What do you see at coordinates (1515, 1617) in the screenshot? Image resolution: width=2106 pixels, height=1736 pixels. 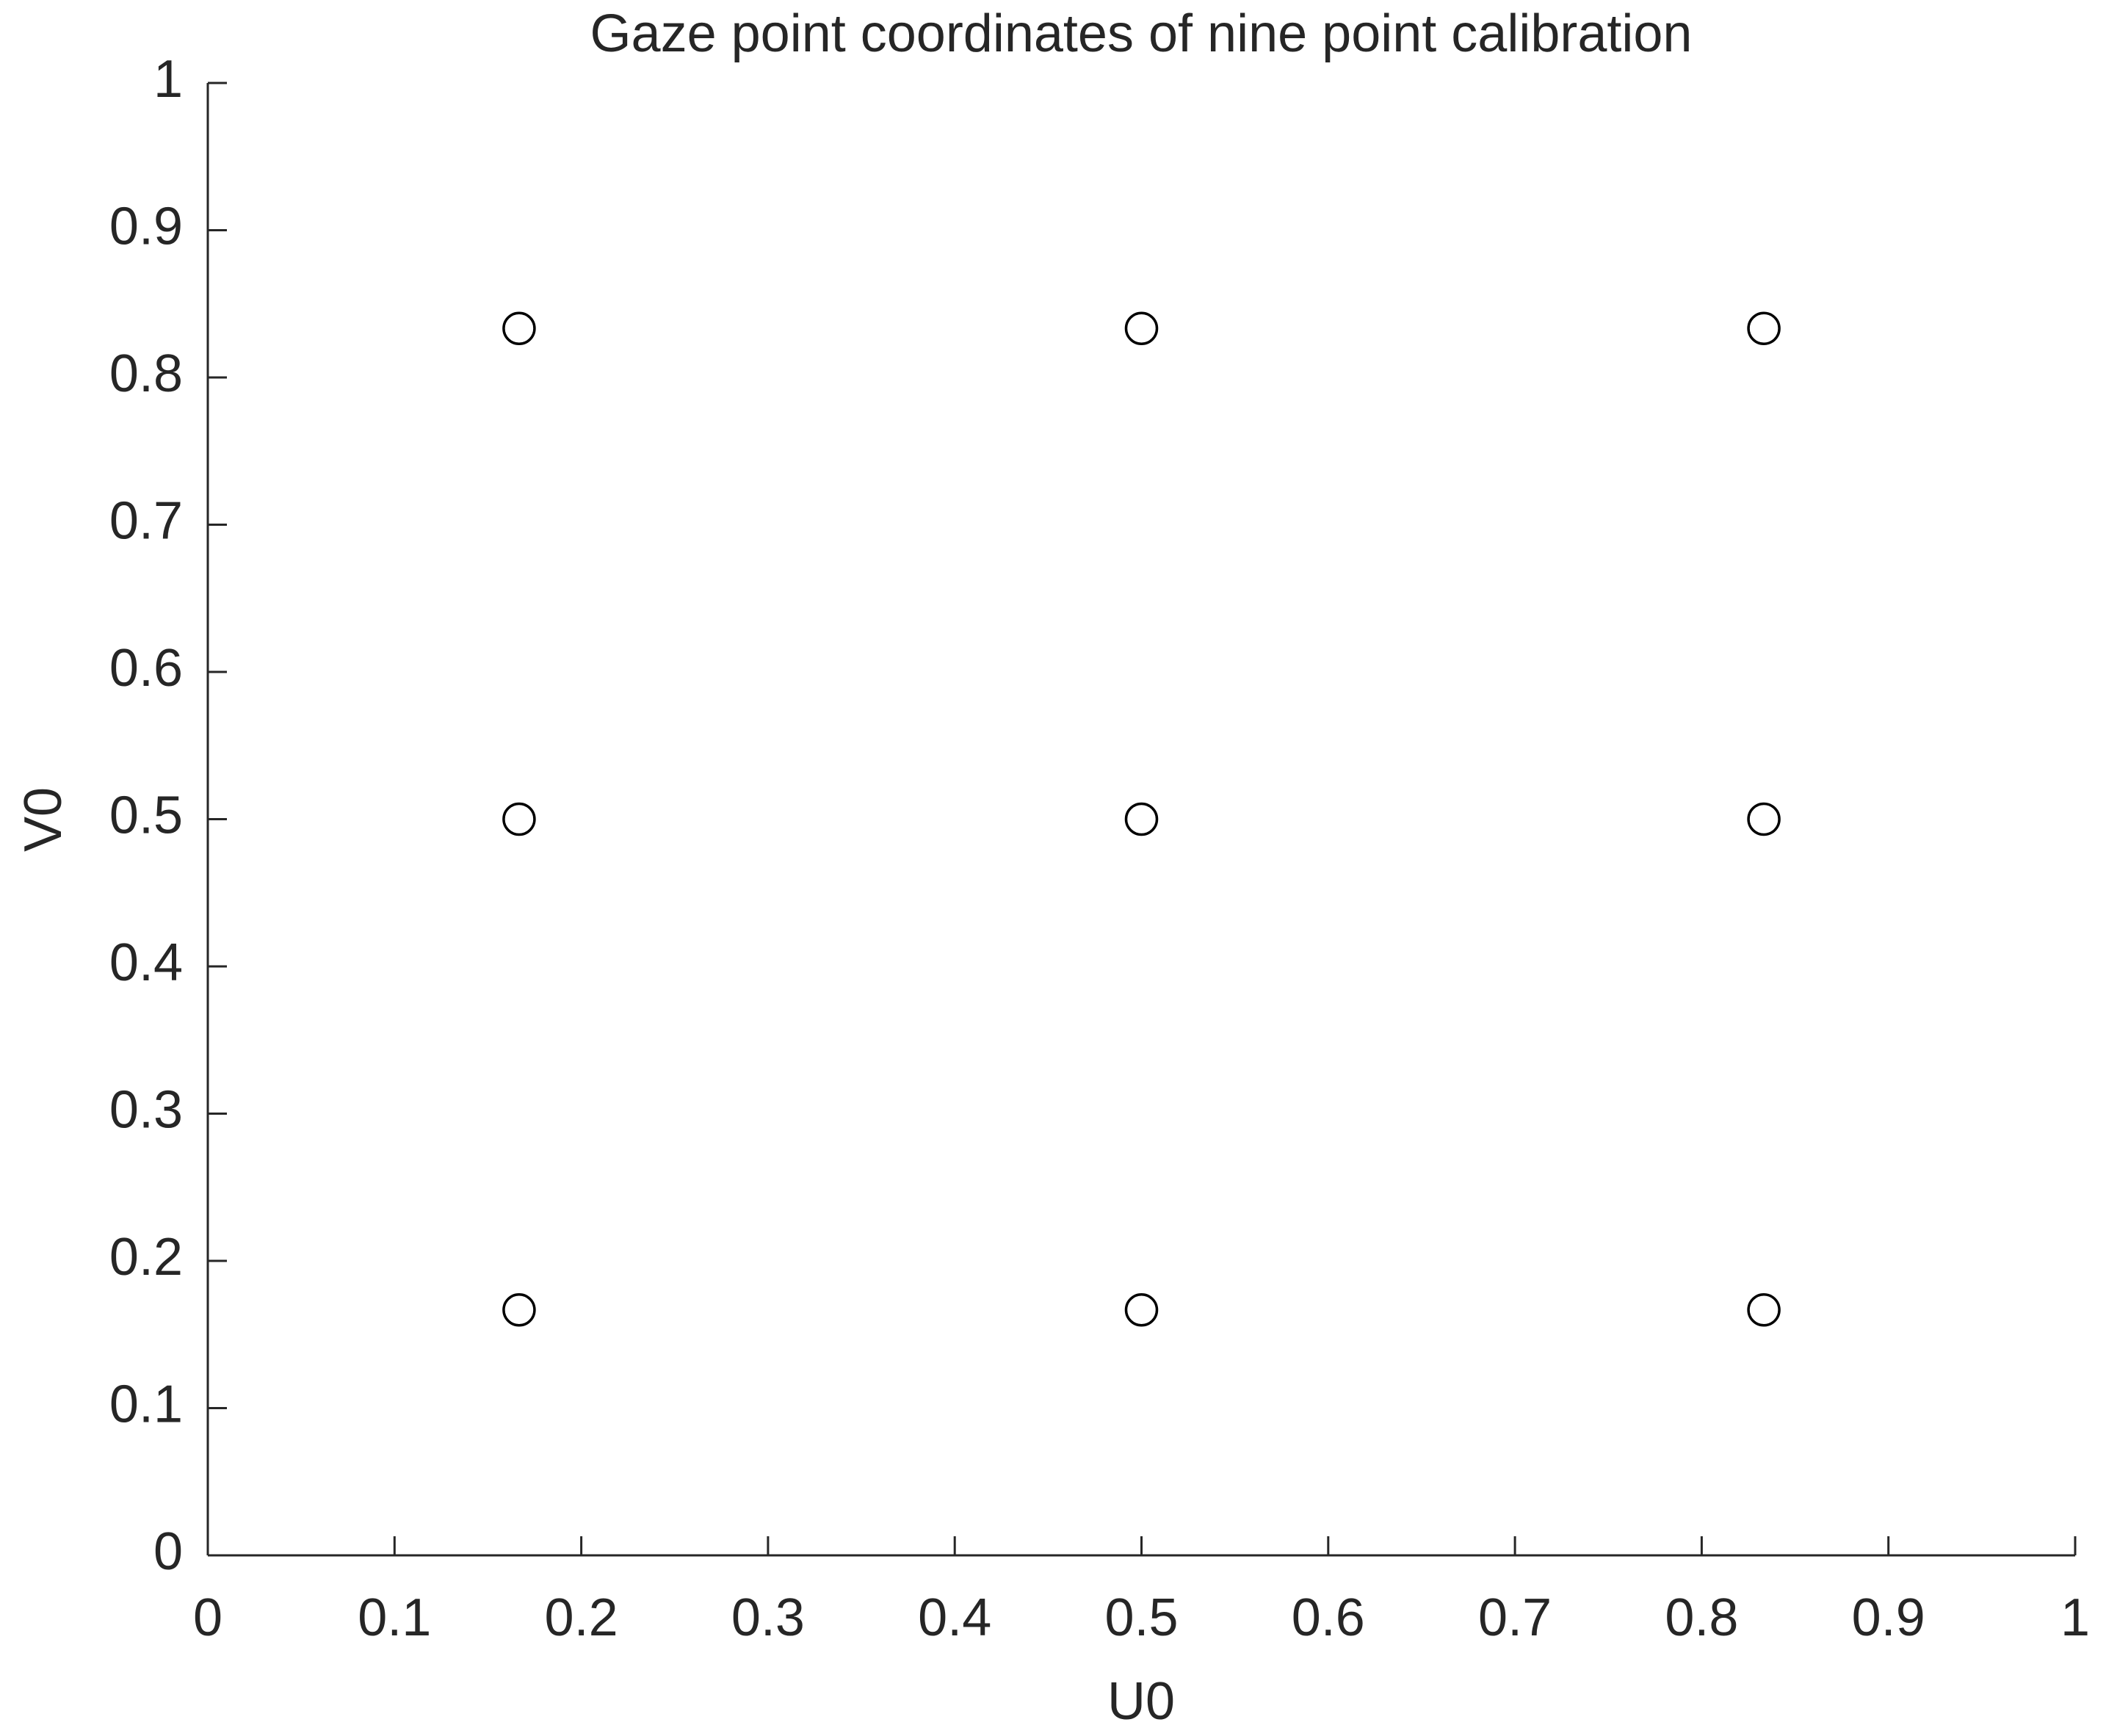 I see `x-tick-label: 0.7` at bounding box center [1515, 1617].